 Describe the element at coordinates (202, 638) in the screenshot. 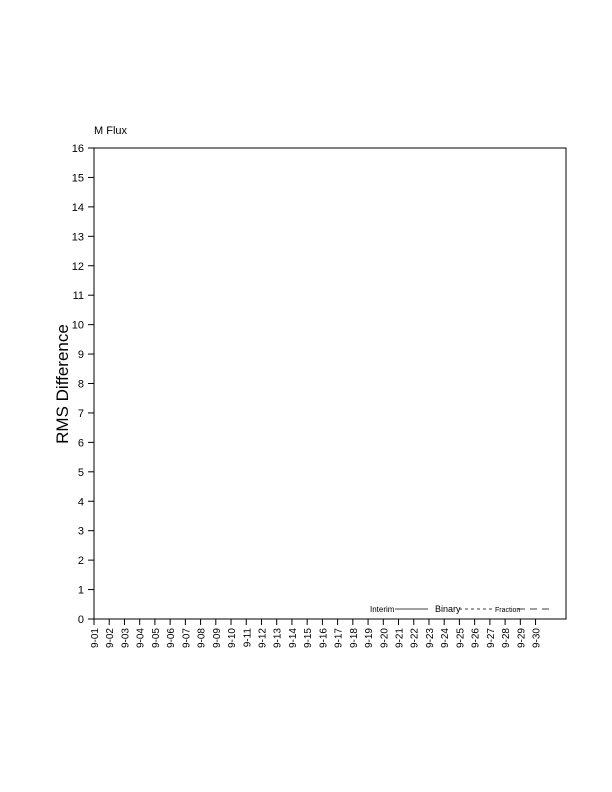

I see `x-tick-label: 9-08` at that location.